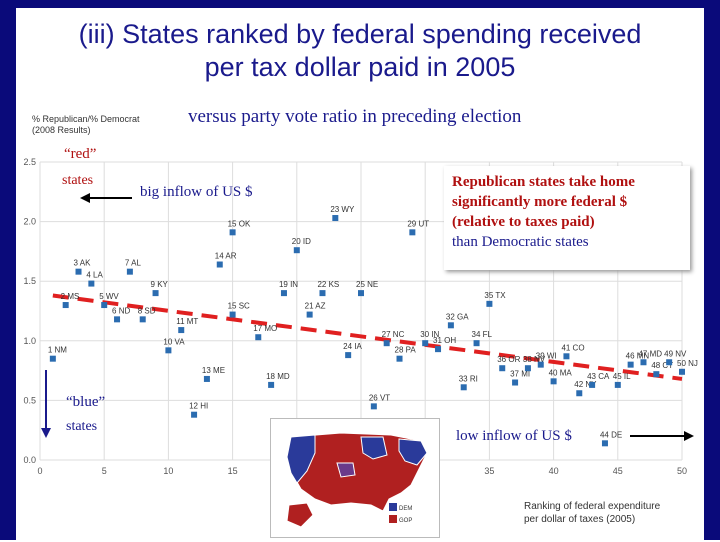 The height and width of the screenshot is (542, 720). Describe the element at coordinates (83, 263) in the screenshot. I see `data-point-label: 3 AK` at that location.